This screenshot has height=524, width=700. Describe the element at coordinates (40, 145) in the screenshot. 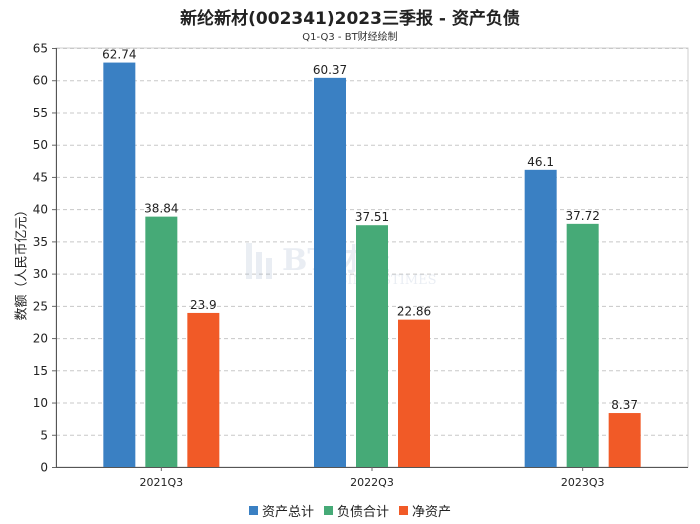

I see `y-tick-label: 50` at that location.